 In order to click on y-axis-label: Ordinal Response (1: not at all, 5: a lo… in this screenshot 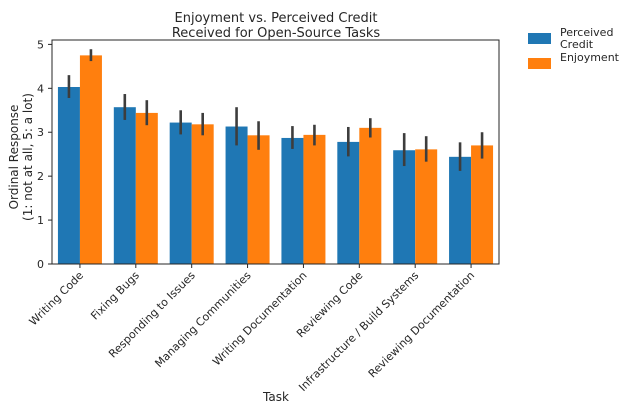, I will do `click(21, 157)`.